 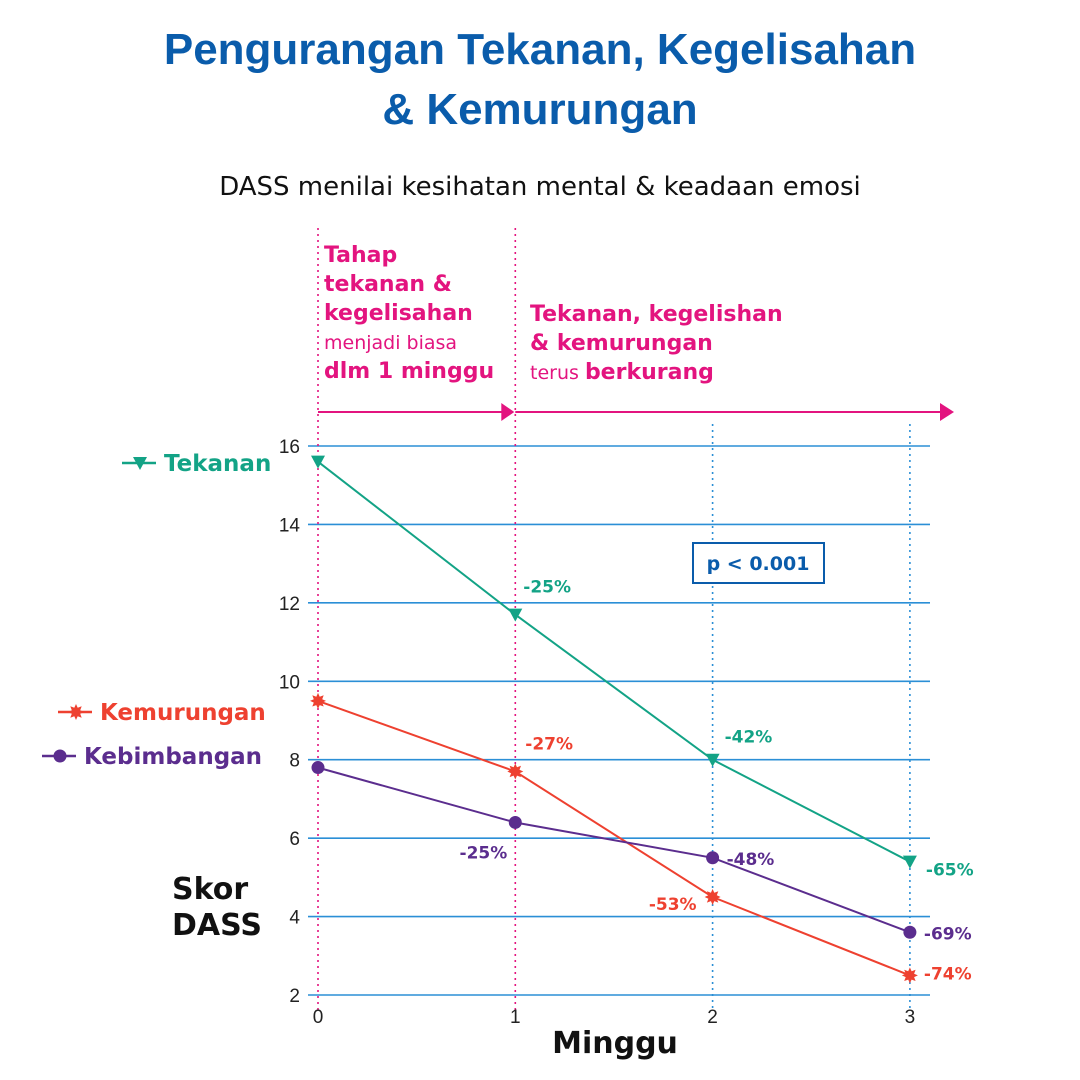 I want to click on phase-text-part: kegelisahan, so click(x=398, y=313).